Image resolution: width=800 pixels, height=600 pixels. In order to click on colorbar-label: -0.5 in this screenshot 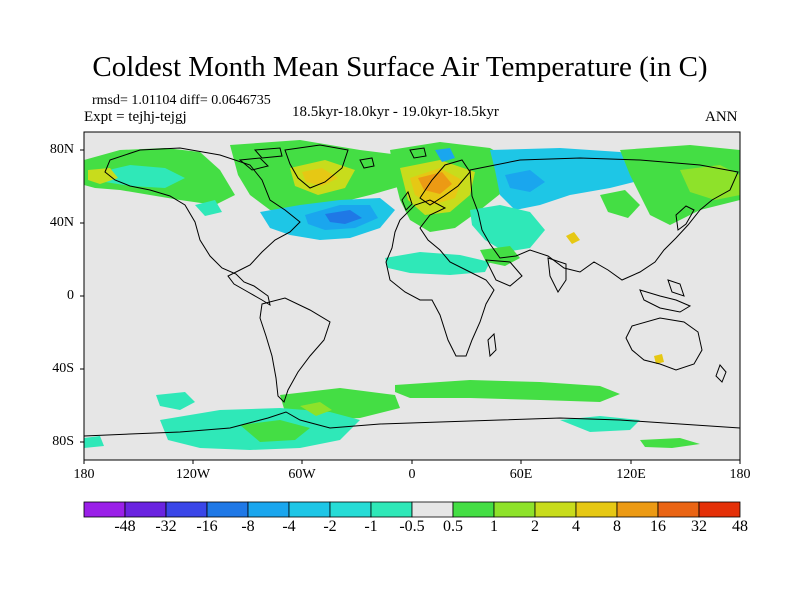, I will do `click(412, 526)`.